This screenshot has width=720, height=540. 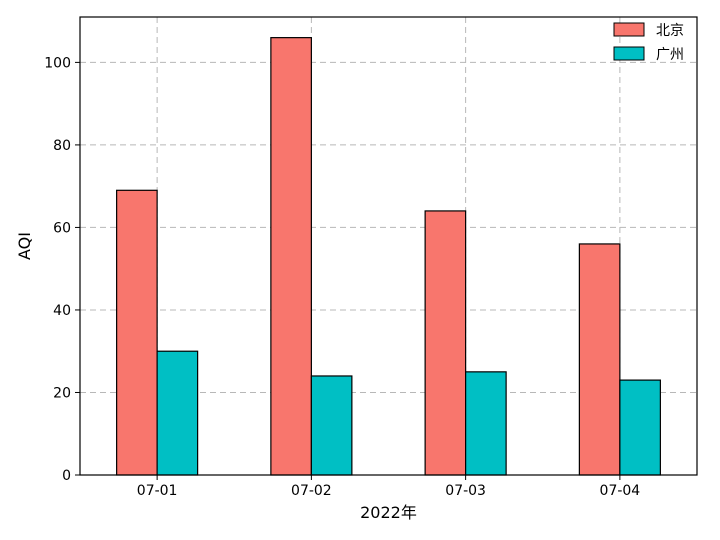 What do you see at coordinates (311, 491) in the screenshot?
I see `x-tick-label: 07-02` at bounding box center [311, 491].